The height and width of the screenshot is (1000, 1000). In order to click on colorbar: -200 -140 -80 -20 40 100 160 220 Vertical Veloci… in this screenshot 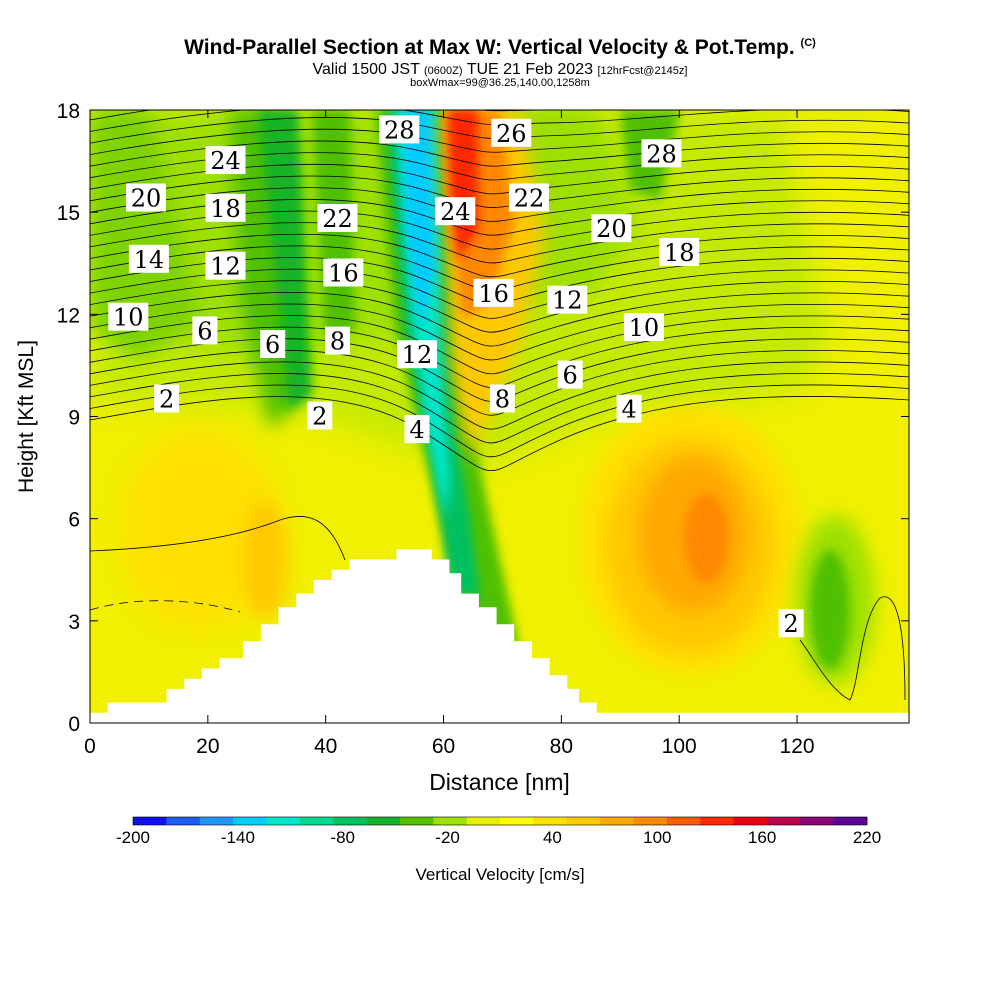, I will do `click(498, 850)`.